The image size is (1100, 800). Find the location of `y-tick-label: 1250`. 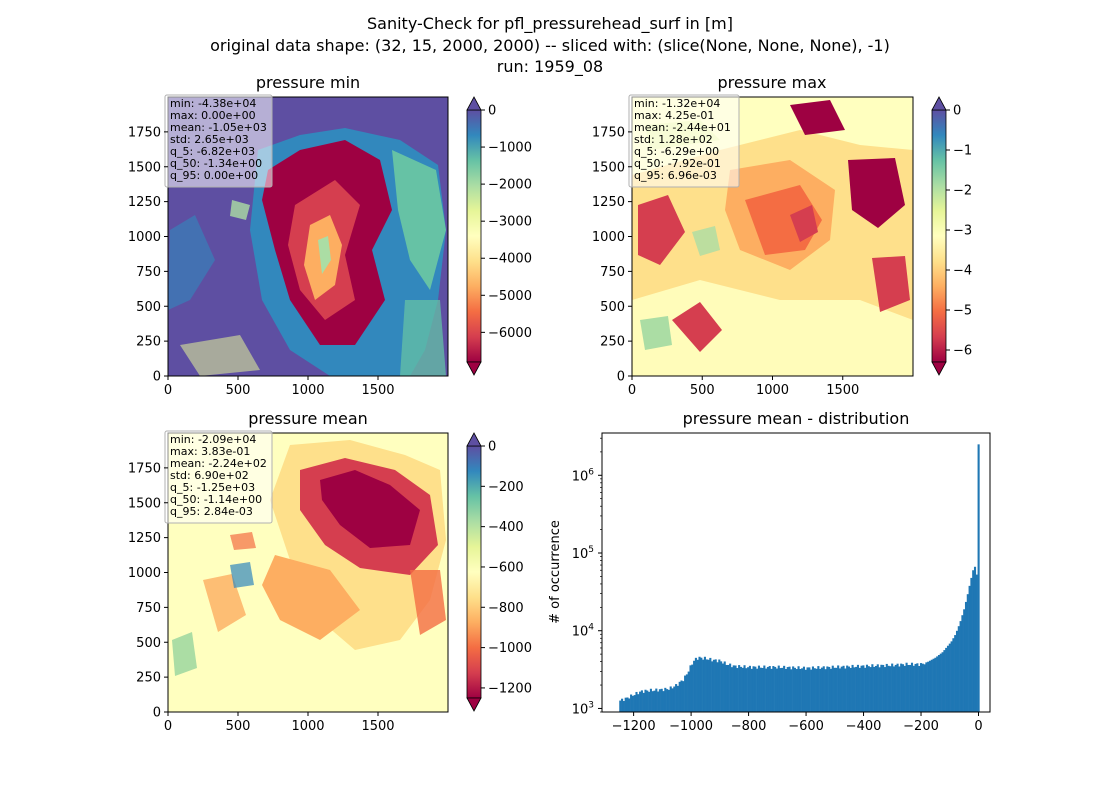

y-tick-label: 1250 is located at coordinates (144, 538).